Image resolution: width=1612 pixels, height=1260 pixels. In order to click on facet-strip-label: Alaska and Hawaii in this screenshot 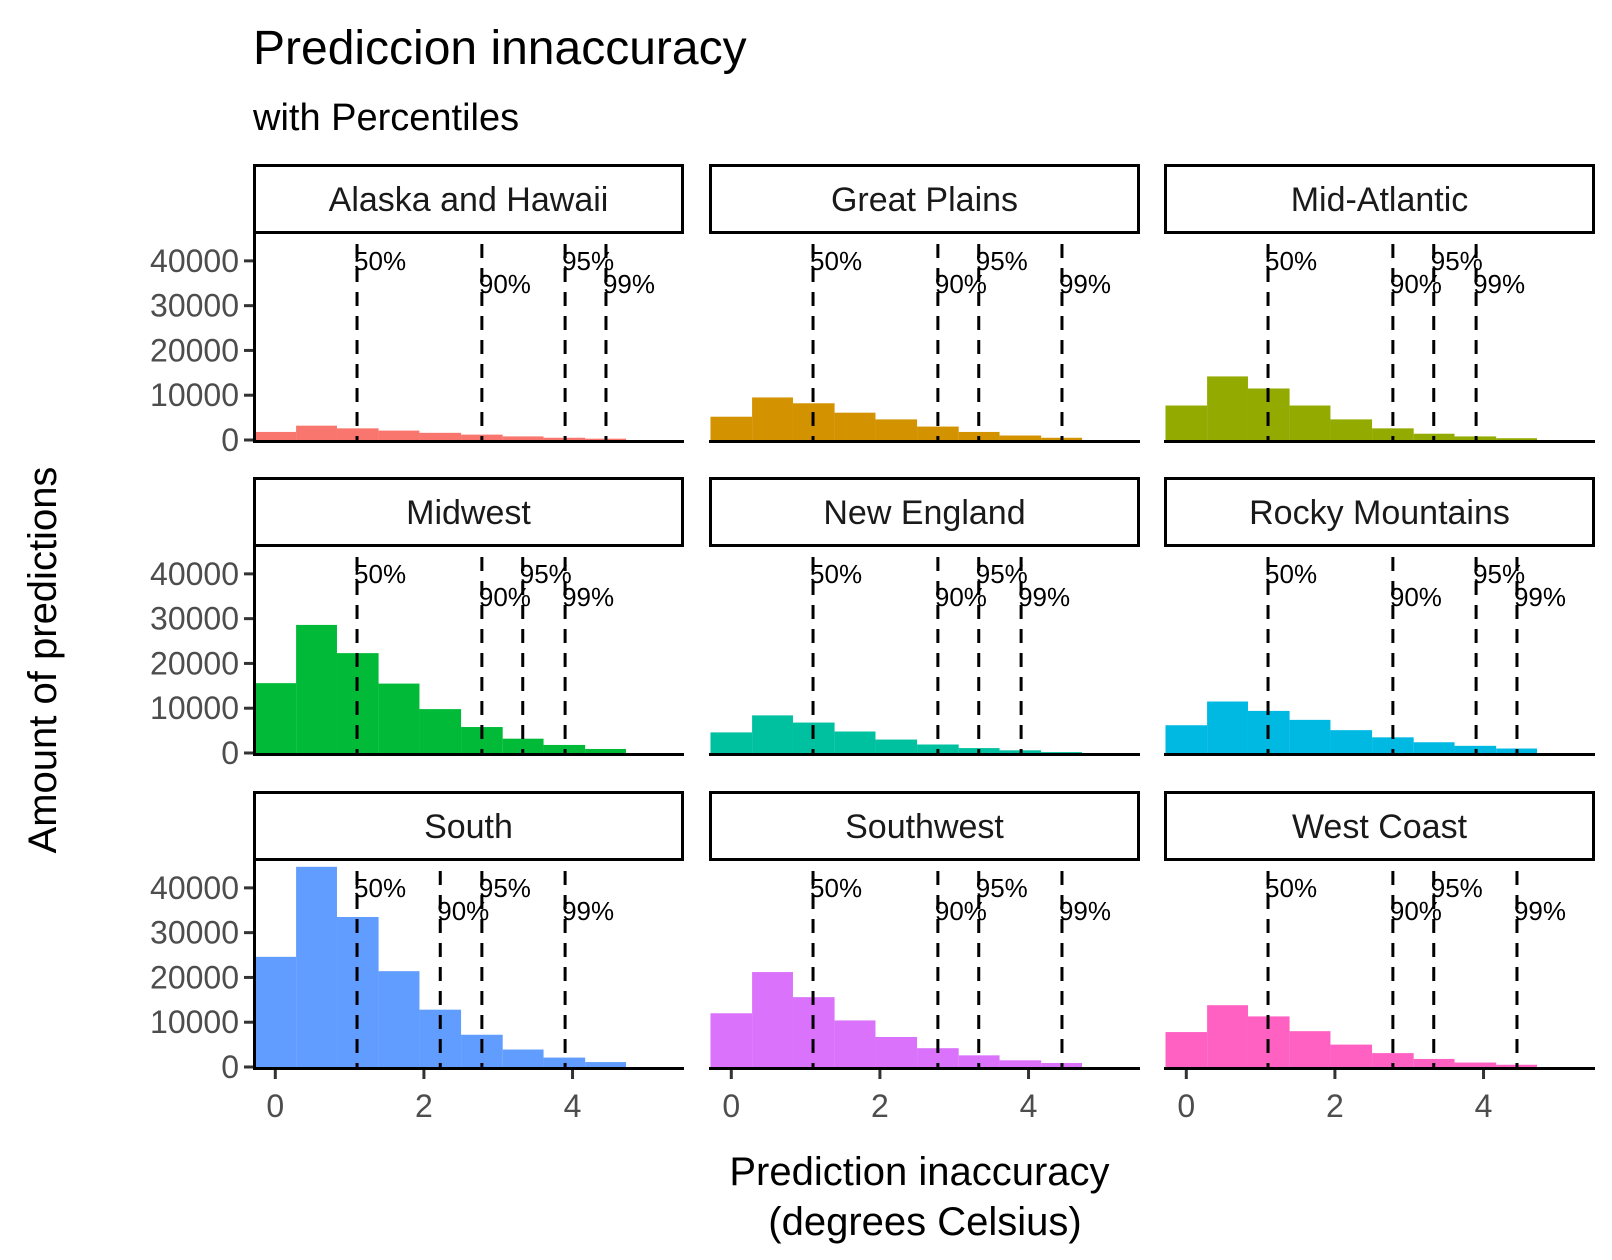, I will do `click(469, 200)`.